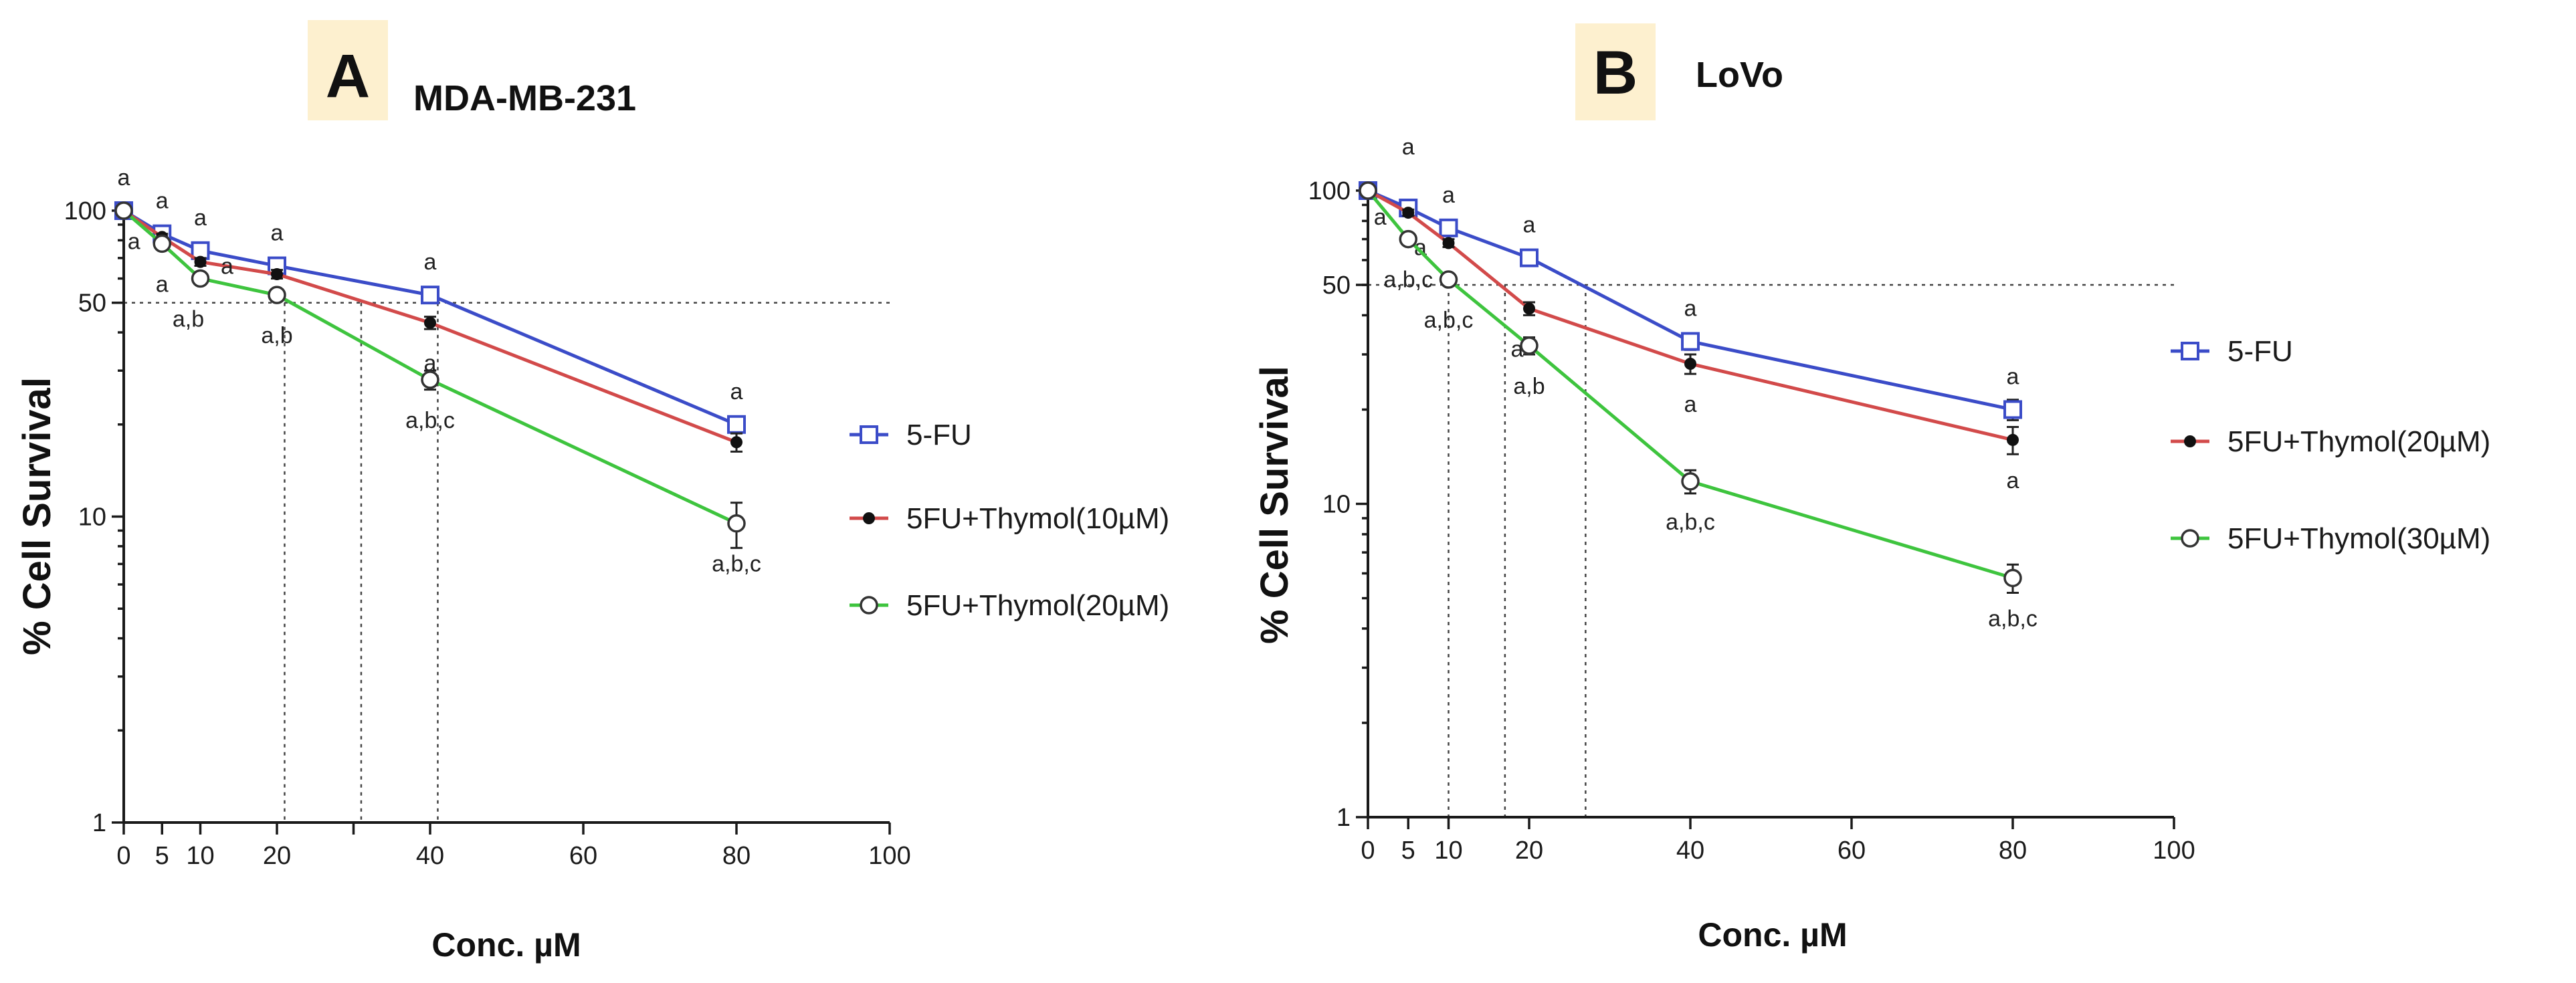  Describe the element at coordinates (939, 435) in the screenshot. I see `legend-label: 5-FU` at that location.